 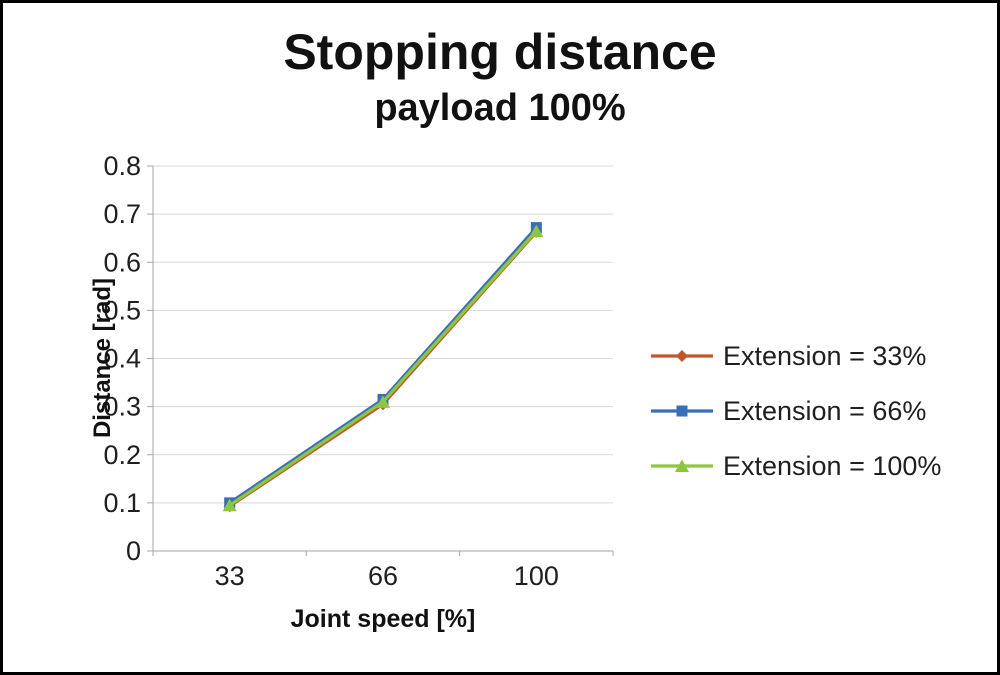 What do you see at coordinates (122, 262) in the screenshot?
I see `y-tick-label: 0.6` at bounding box center [122, 262].